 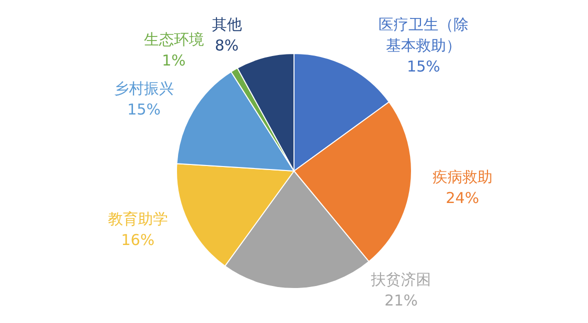 What do you see at coordinates (138, 219) in the screenshot?
I see `slice-label: 教育助学` at bounding box center [138, 219].